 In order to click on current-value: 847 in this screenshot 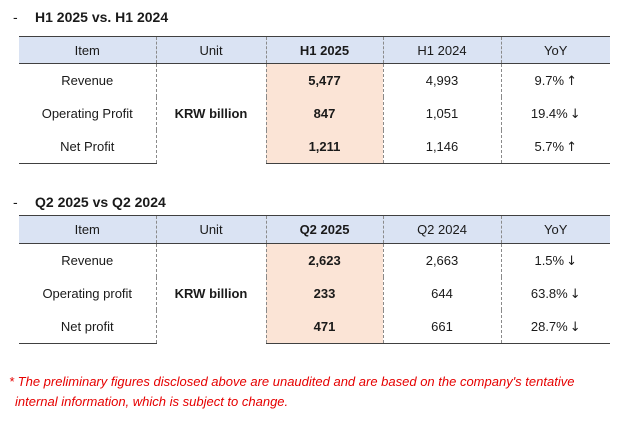, I will do `click(324, 113)`.